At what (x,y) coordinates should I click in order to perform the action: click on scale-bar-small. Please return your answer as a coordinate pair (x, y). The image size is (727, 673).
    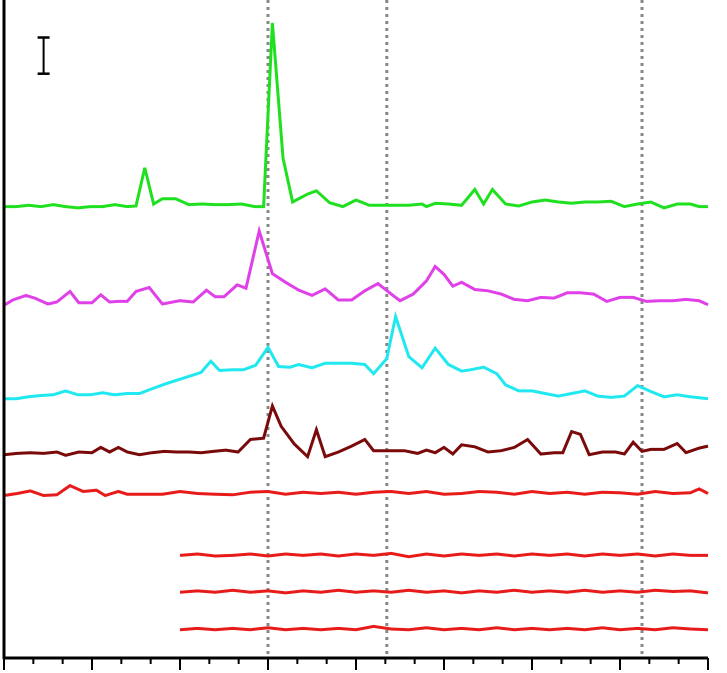
    Looking at the image, I should click on (43, 55).